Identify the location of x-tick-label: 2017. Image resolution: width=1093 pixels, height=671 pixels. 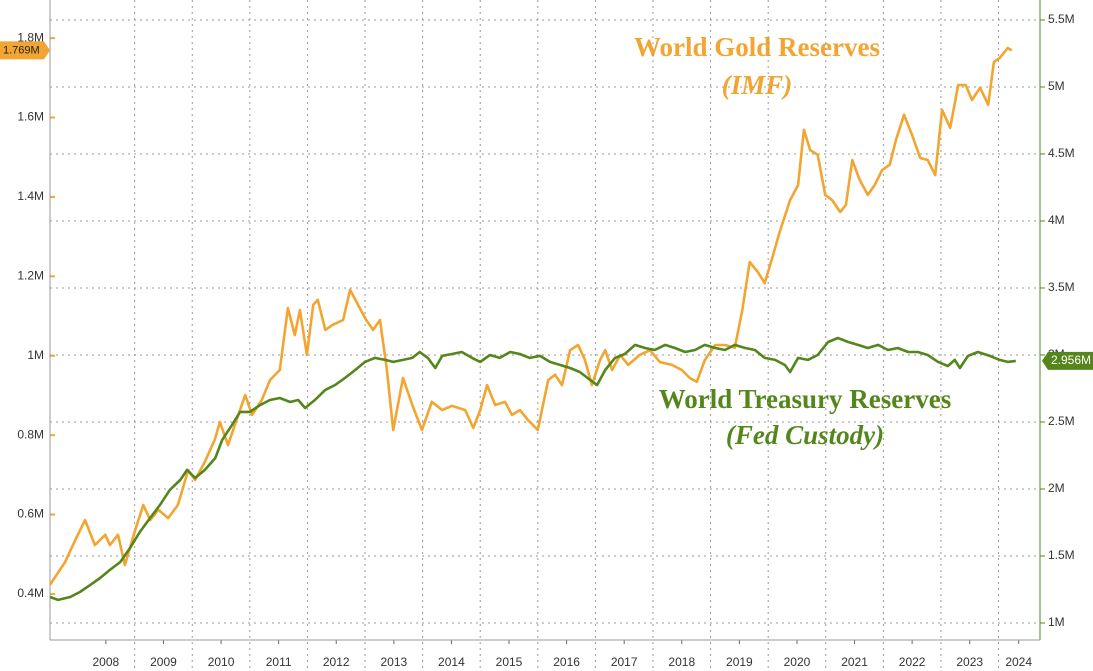
(624, 662).